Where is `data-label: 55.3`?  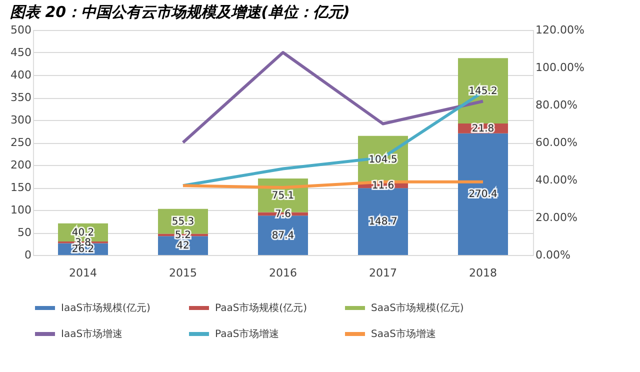
data-label: 55.3 is located at coordinates (183, 222).